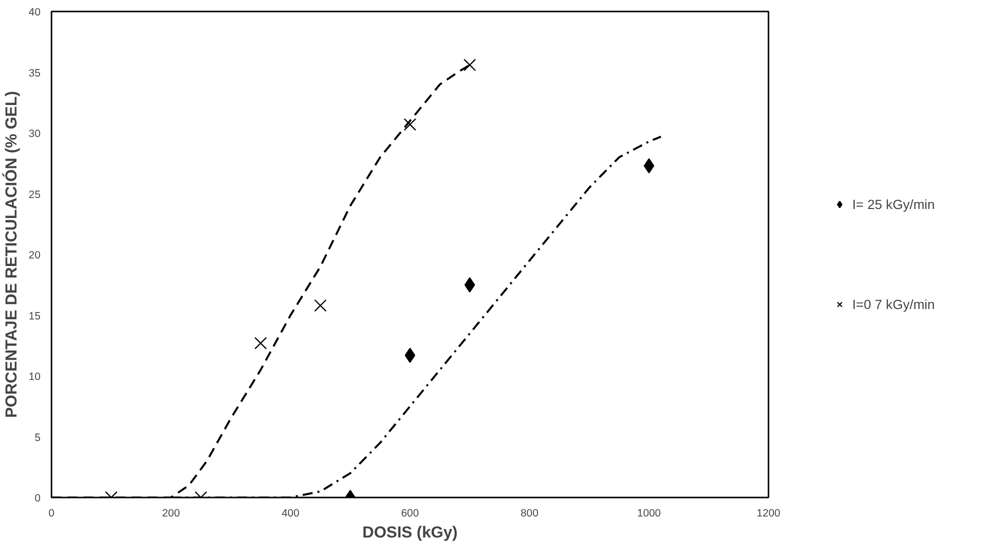 The width and height of the screenshot is (994, 548). What do you see at coordinates (34, 12) in the screenshot?
I see `y-tick-label: 40` at bounding box center [34, 12].